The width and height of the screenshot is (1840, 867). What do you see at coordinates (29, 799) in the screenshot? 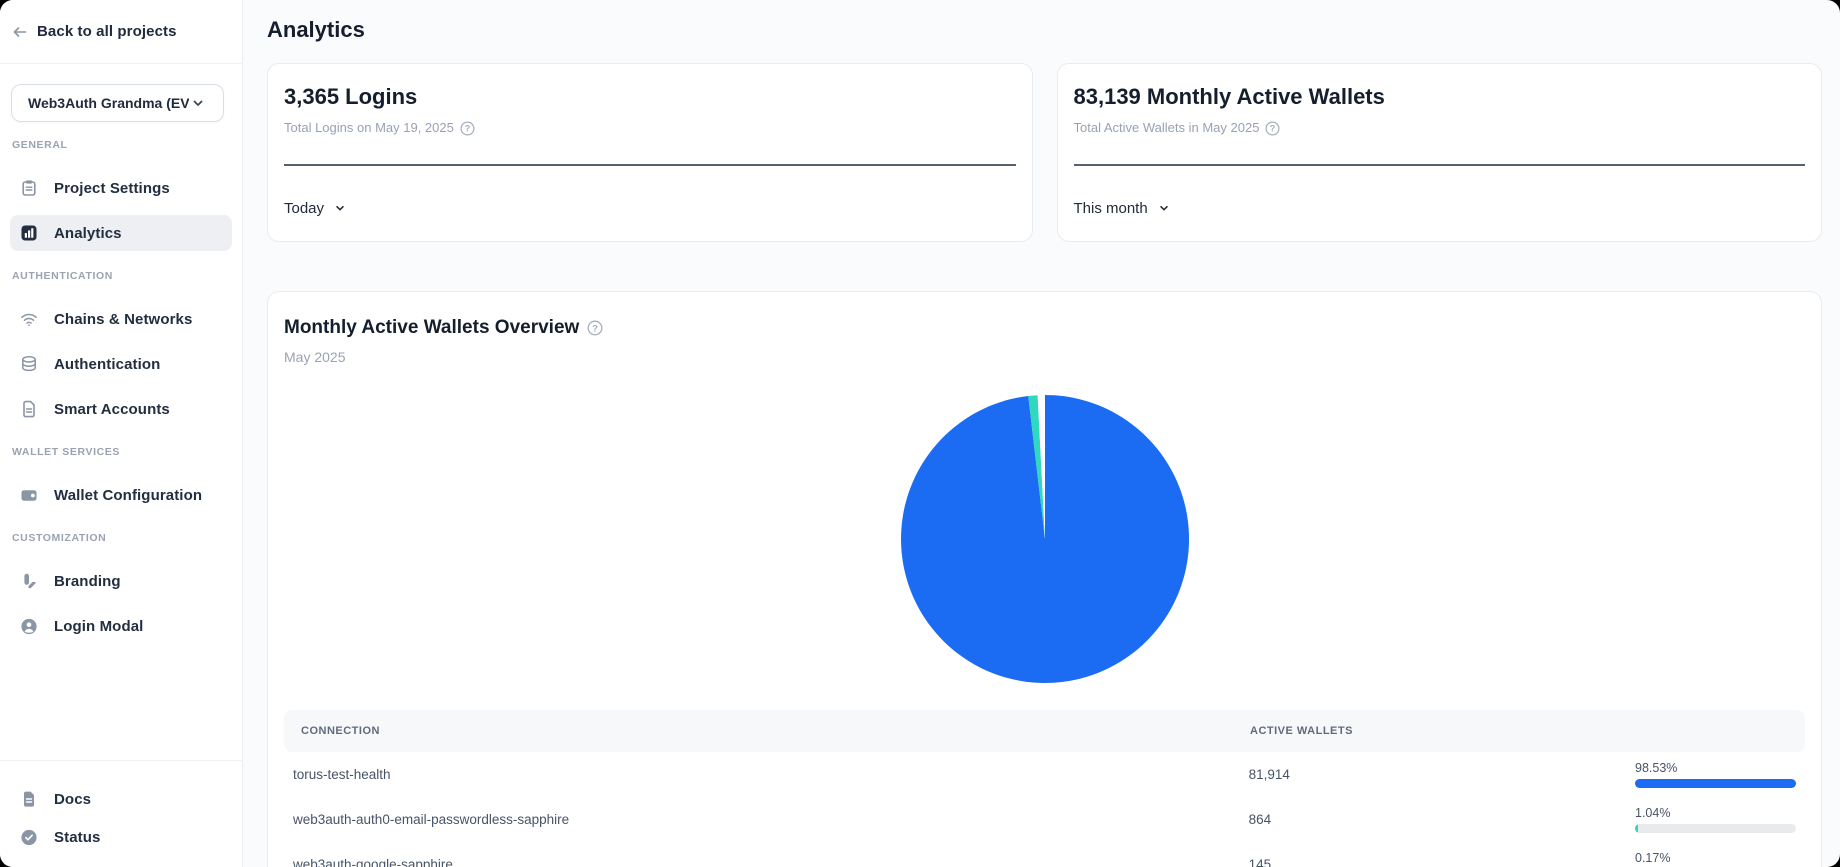
I see `doc-icon` at bounding box center [29, 799].